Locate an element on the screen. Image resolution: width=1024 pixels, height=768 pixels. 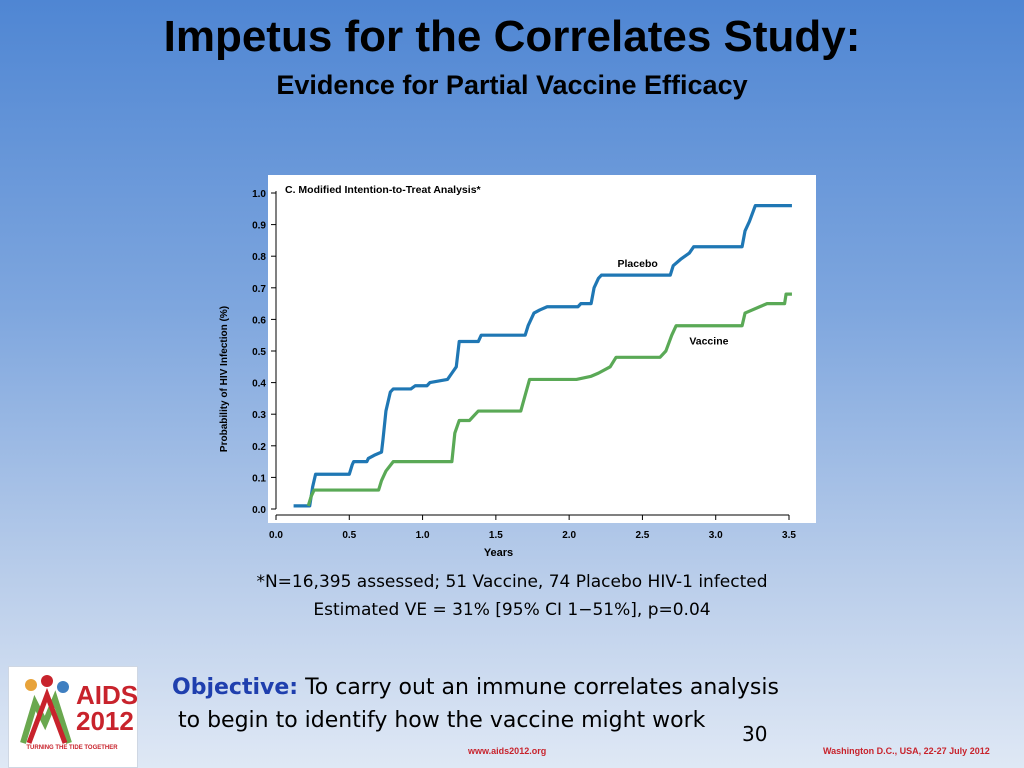
y-tick-label: 0.1 is located at coordinates (259, 478).